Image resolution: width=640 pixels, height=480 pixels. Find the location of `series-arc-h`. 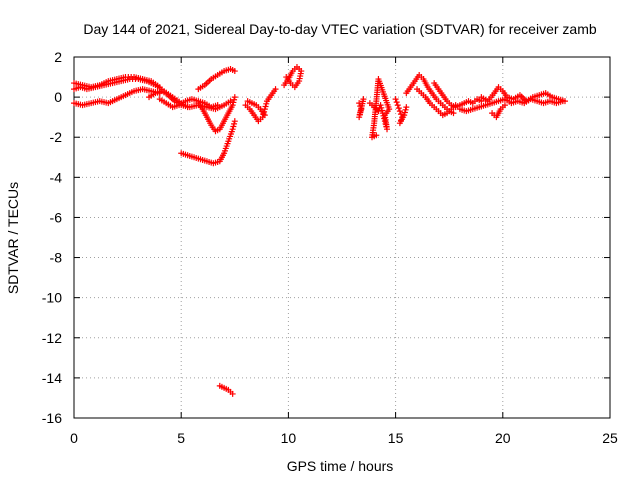

series-arc-h is located at coordinates (216, 114).